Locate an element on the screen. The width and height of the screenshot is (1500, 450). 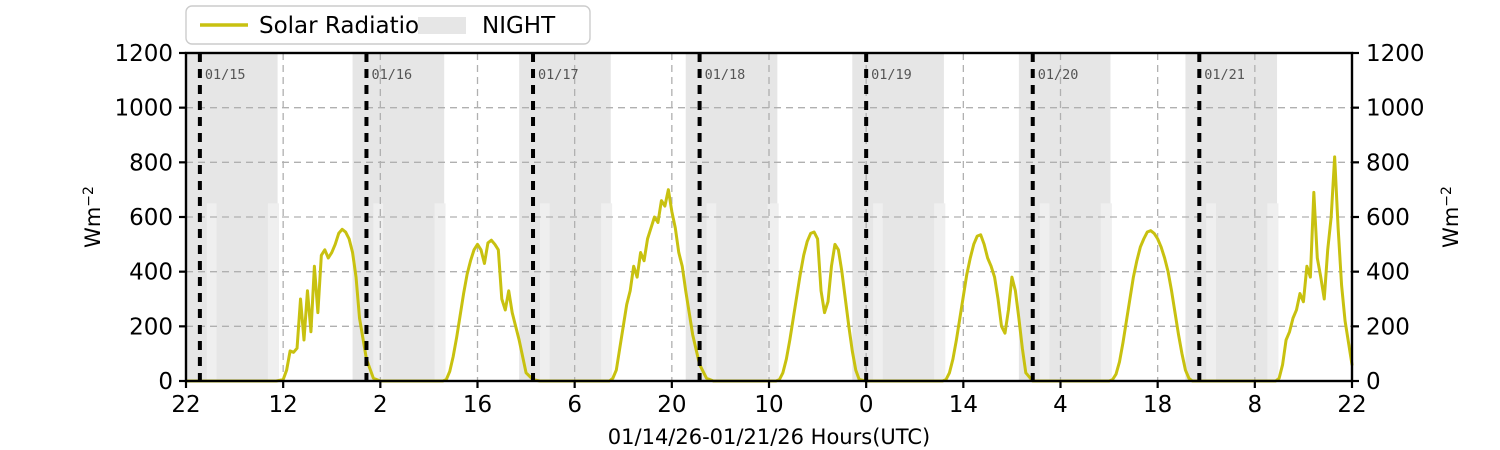
y-axis-tick-label: 1000 is located at coordinates (143, 109).